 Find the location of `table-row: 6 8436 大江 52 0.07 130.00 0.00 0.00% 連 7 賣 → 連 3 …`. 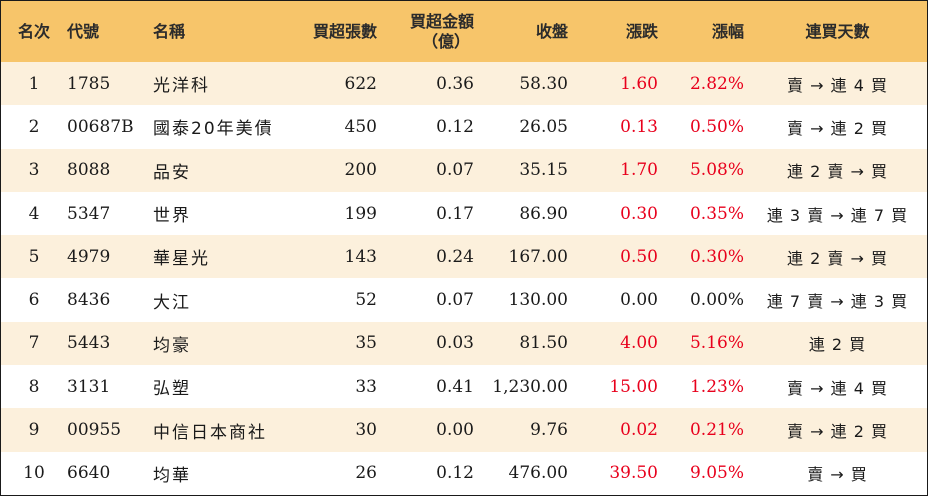

table-row: 6 8436 大江 52 0.07 130.00 0.00 0.00% 連 7 賣 → 連 3 … is located at coordinates (464, 300).